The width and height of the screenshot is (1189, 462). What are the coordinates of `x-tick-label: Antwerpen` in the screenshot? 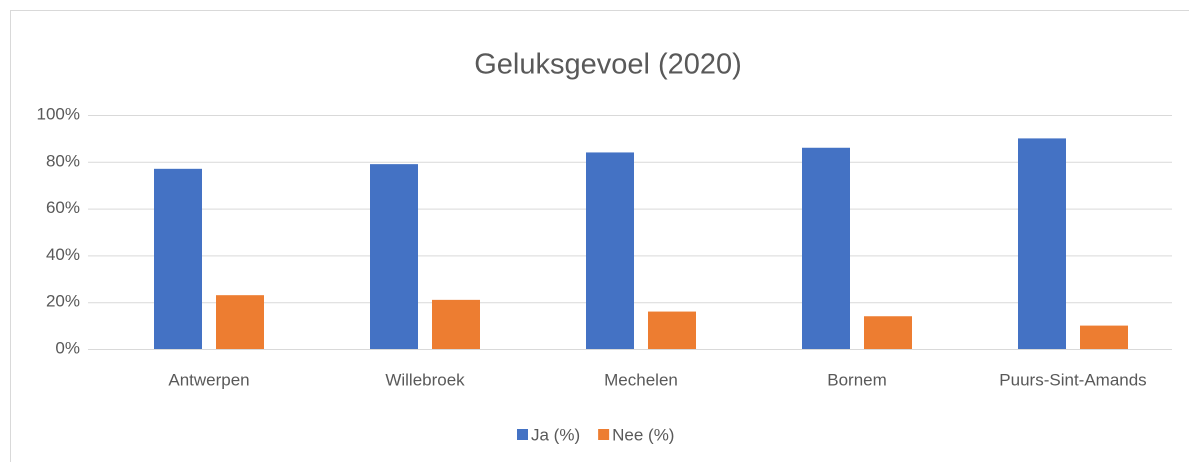 It's located at (208, 379).